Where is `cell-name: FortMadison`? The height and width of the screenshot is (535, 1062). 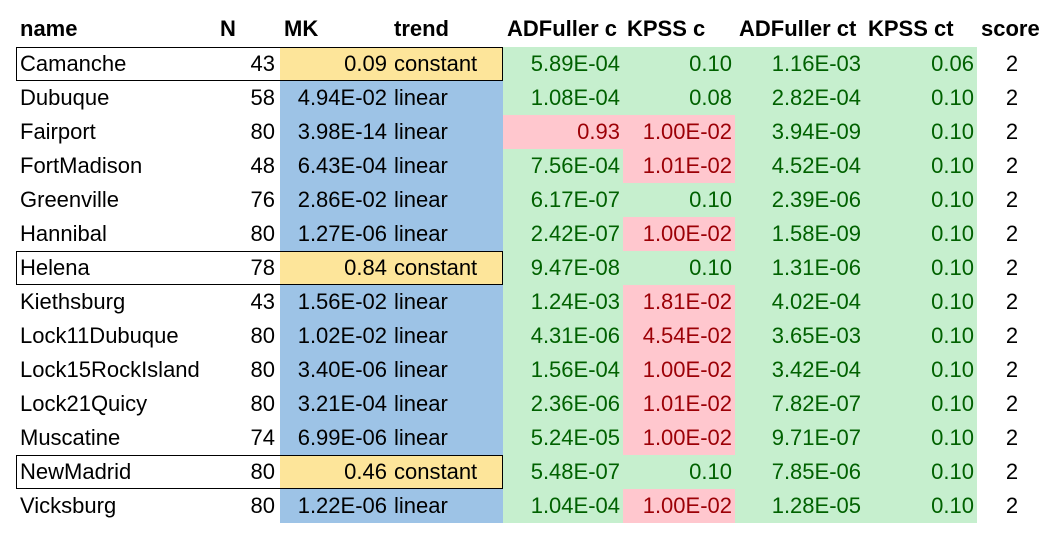
cell-name: FortMadison is located at coordinates (81, 165).